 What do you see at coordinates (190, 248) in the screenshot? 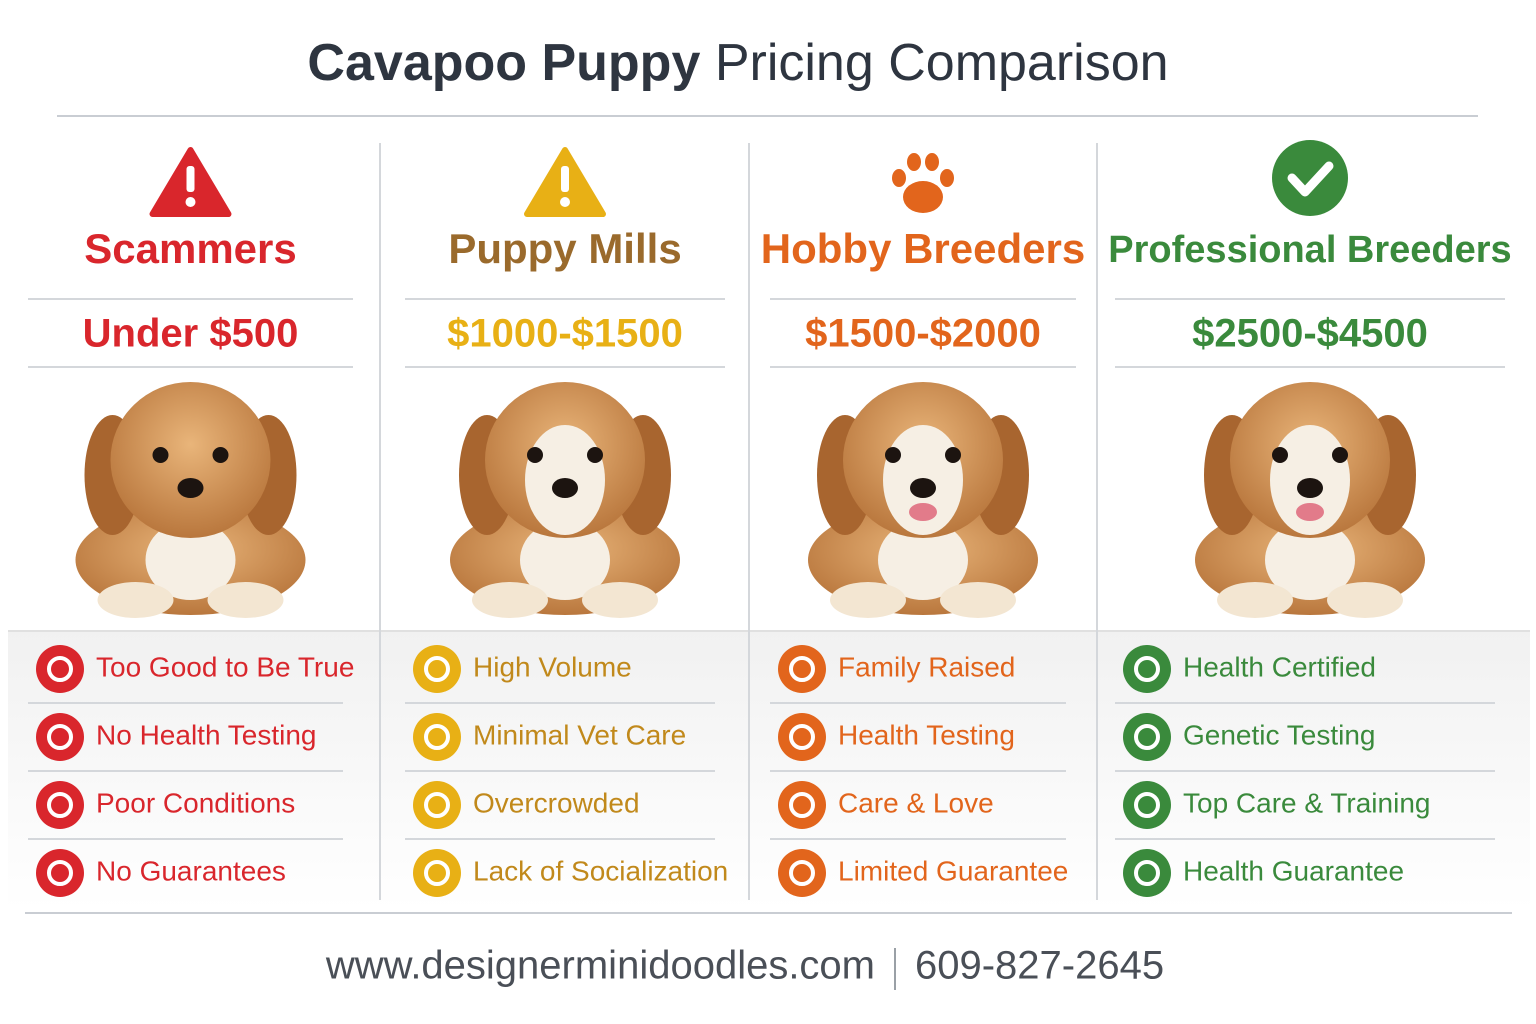
I see `column-name: Scammers` at bounding box center [190, 248].